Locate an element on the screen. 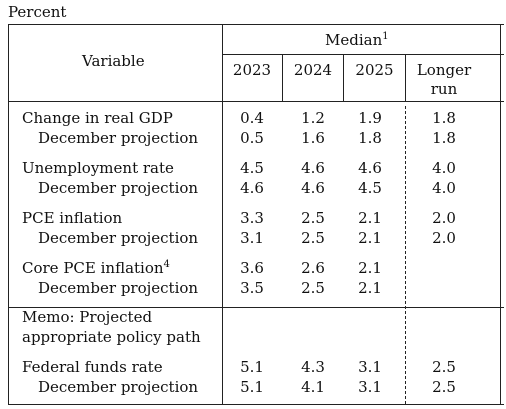 Image resolution: width=506 pixels, height=409 pixels. cell: 3.3 is located at coordinates (252, 218).